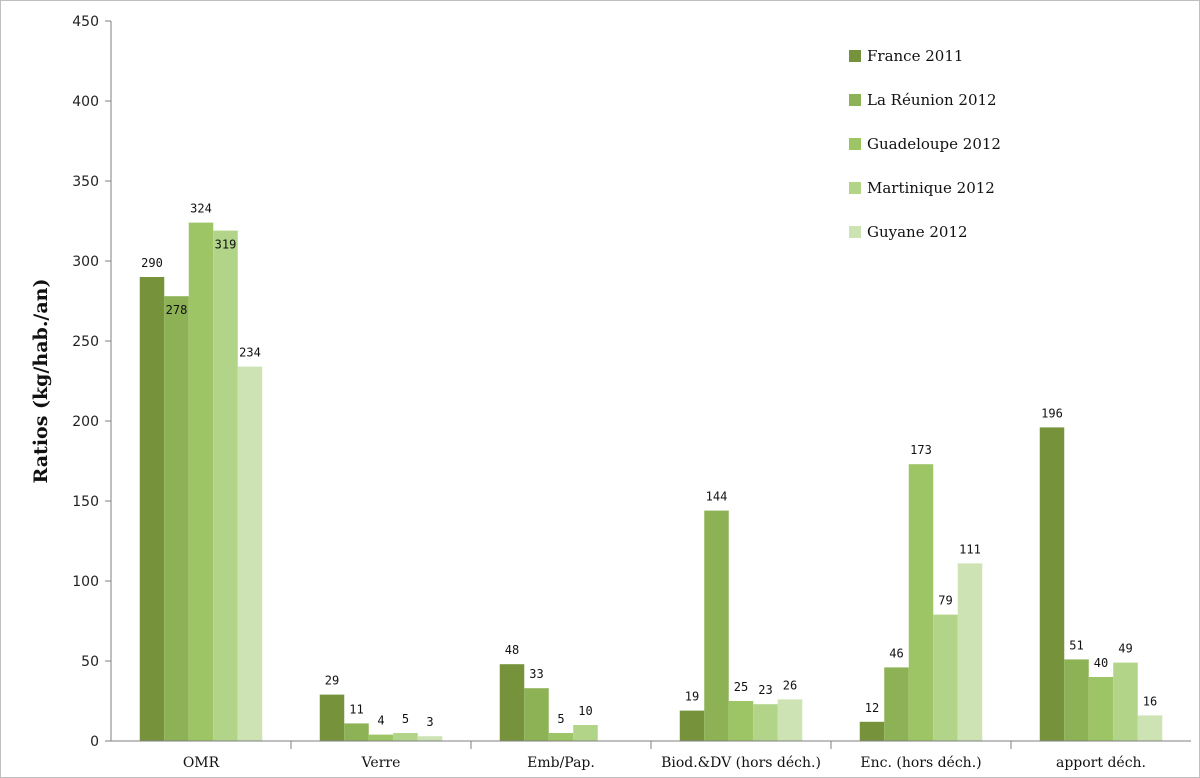 This screenshot has width=1200, height=778. What do you see at coordinates (41, 381) in the screenshot?
I see `y-axis-title: Ratios (kg/hab./an)` at bounding box center [41, 381].